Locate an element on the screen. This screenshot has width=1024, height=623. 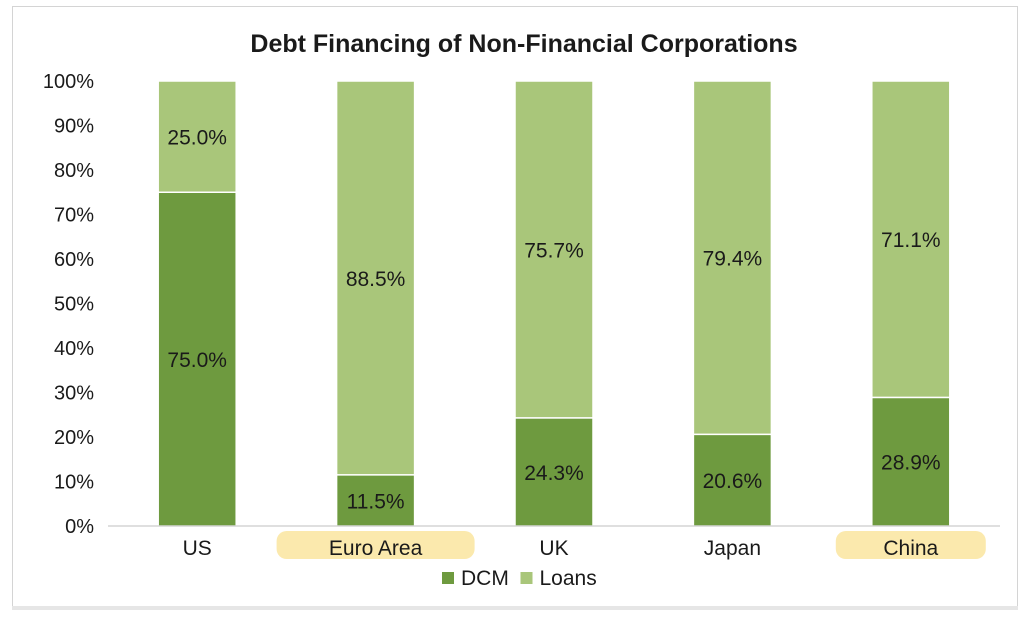
y-tick-label: 50% is located at coordinates (74, 305).